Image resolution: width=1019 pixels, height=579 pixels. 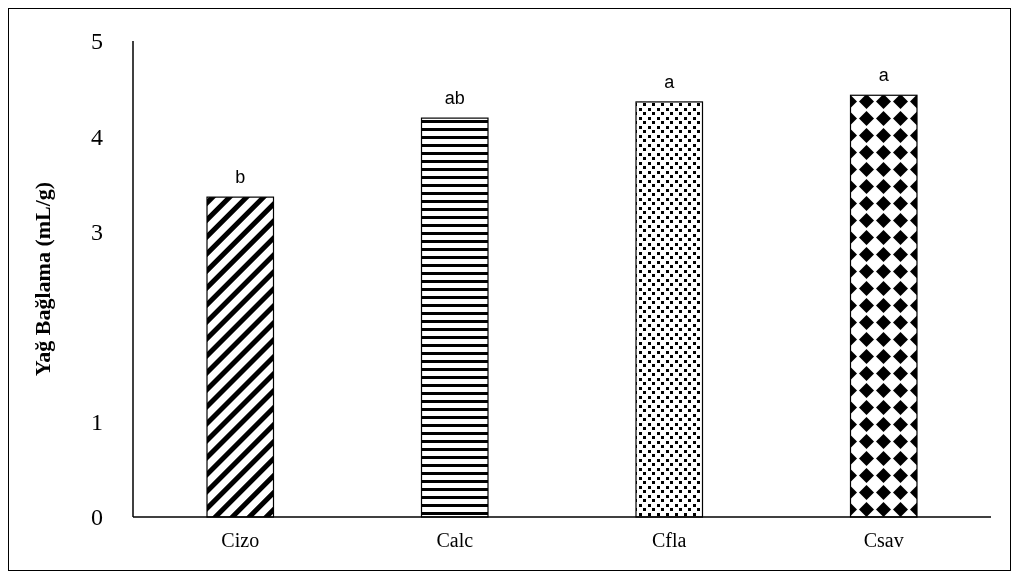 I want to click on x-tick-label: Cfla, so click(x=669, y=540).